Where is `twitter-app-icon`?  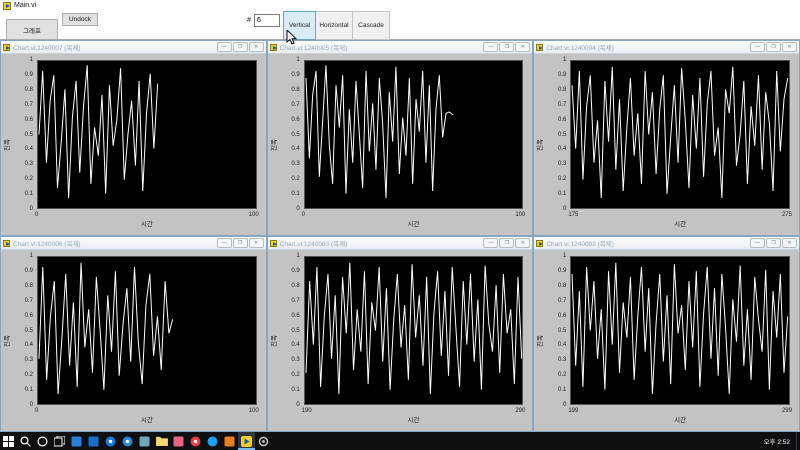 twitter-app-icon is located at coordinates (212, 441).